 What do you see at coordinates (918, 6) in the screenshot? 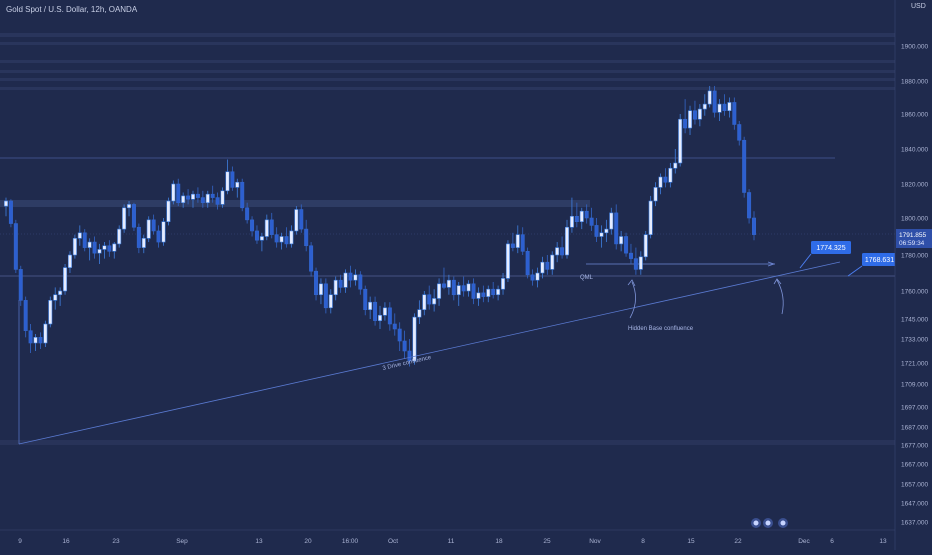
I see `currency-label: USD` at bounding box center [918, 6].